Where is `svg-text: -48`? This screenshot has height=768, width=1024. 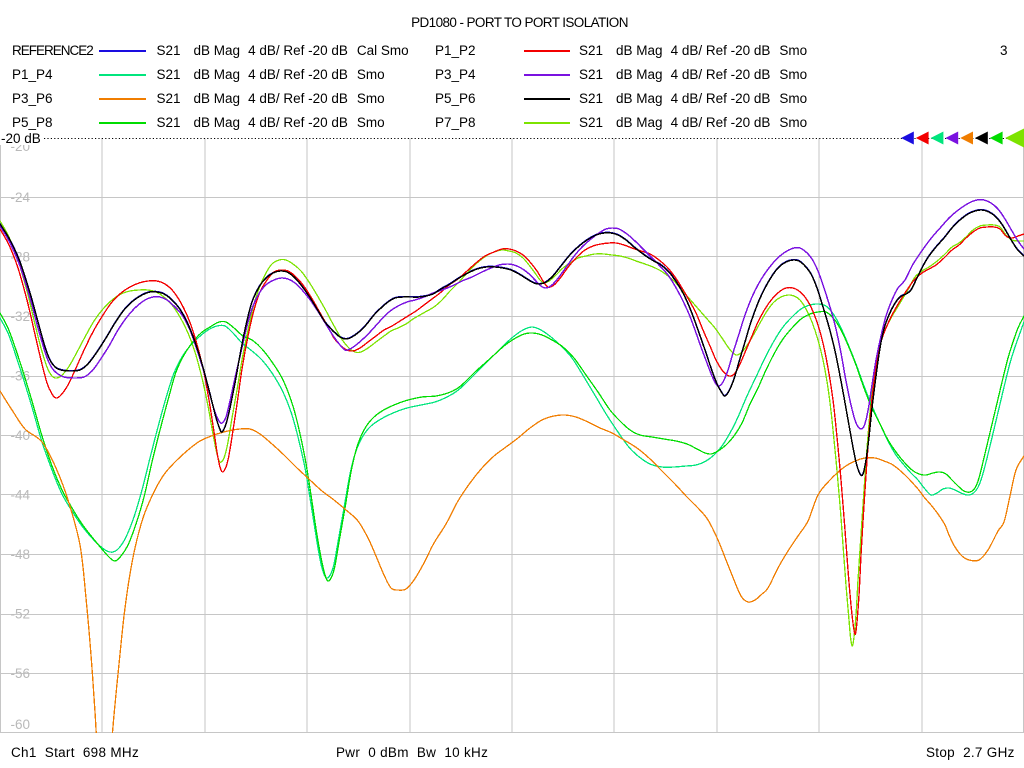
svg-text: -48 is located at coordinates (20, 554).